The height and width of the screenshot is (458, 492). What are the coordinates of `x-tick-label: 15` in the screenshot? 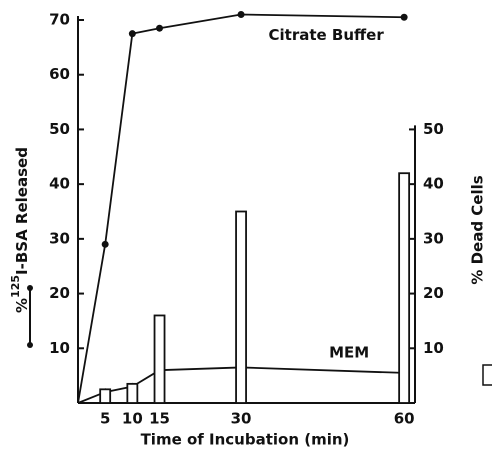 It's located at (159, 419).